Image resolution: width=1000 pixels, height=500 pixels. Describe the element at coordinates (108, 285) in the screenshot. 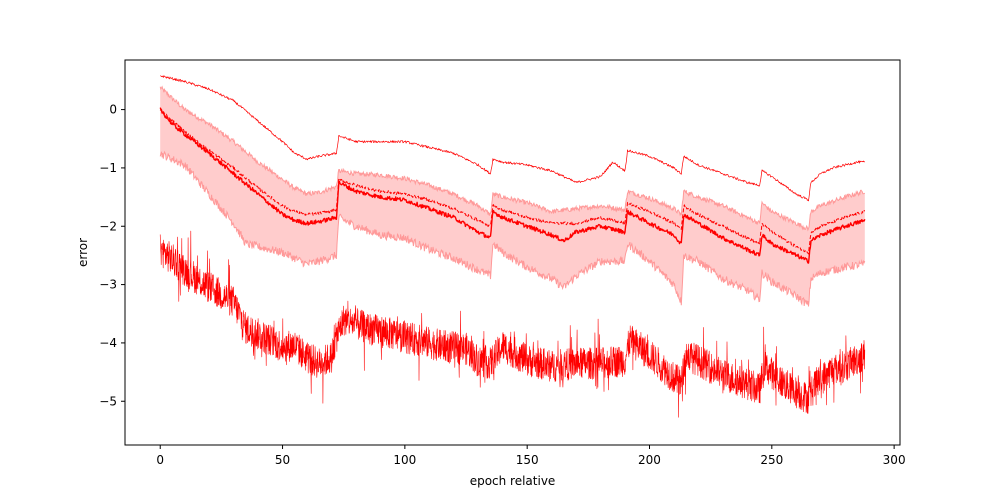

I see `y-tick-label: −3` at that location.